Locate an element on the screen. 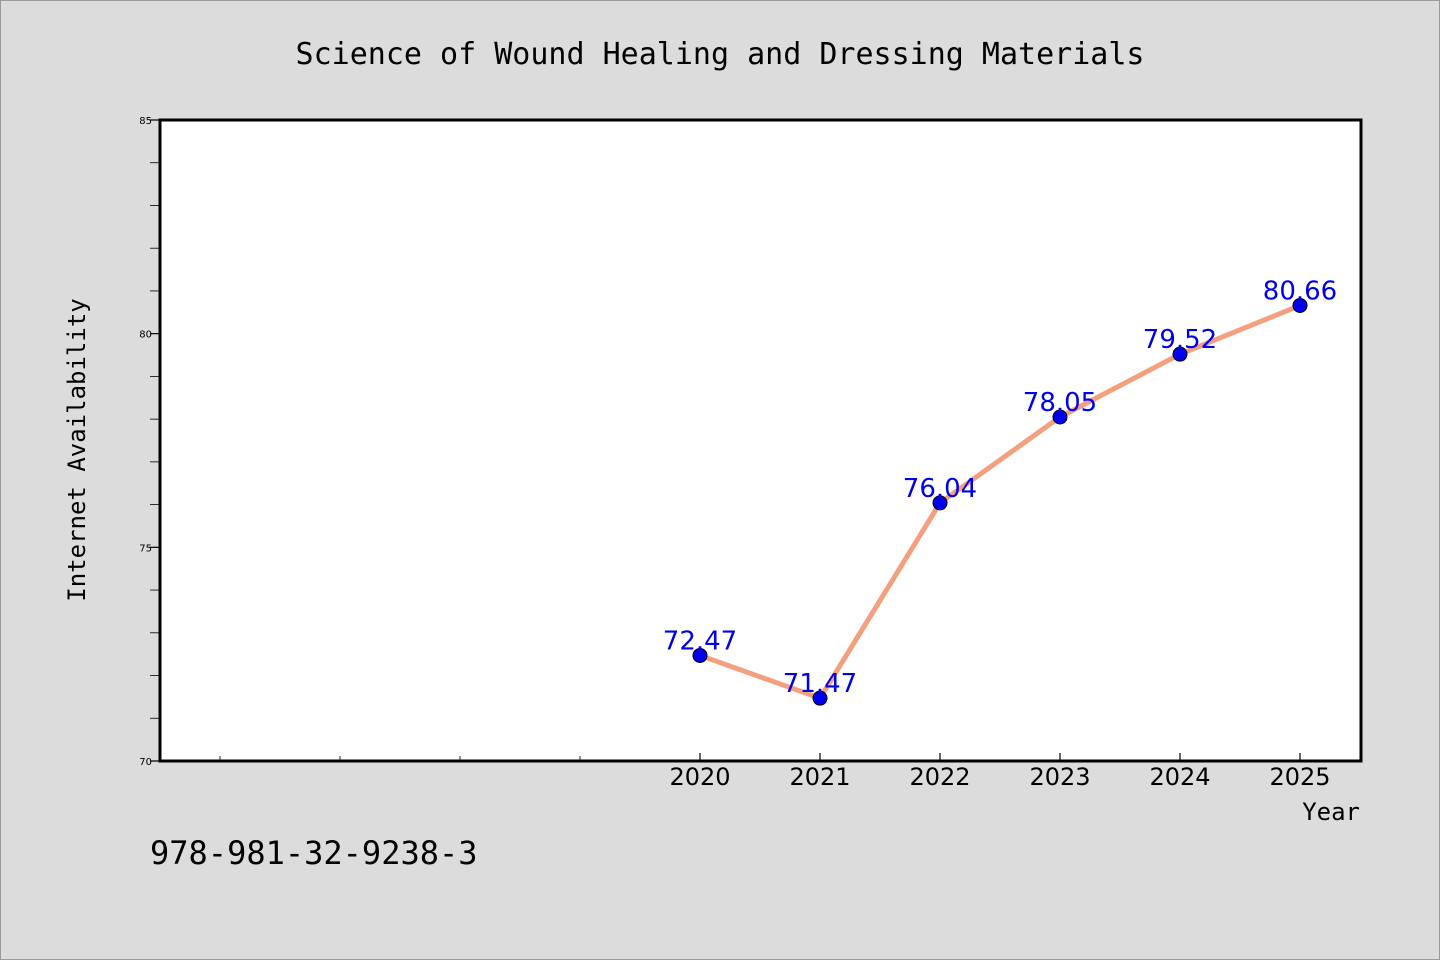 The width and height of the screenshot is (1440, 960). y-tick-label: 85 is located at coordinates (145, 121).